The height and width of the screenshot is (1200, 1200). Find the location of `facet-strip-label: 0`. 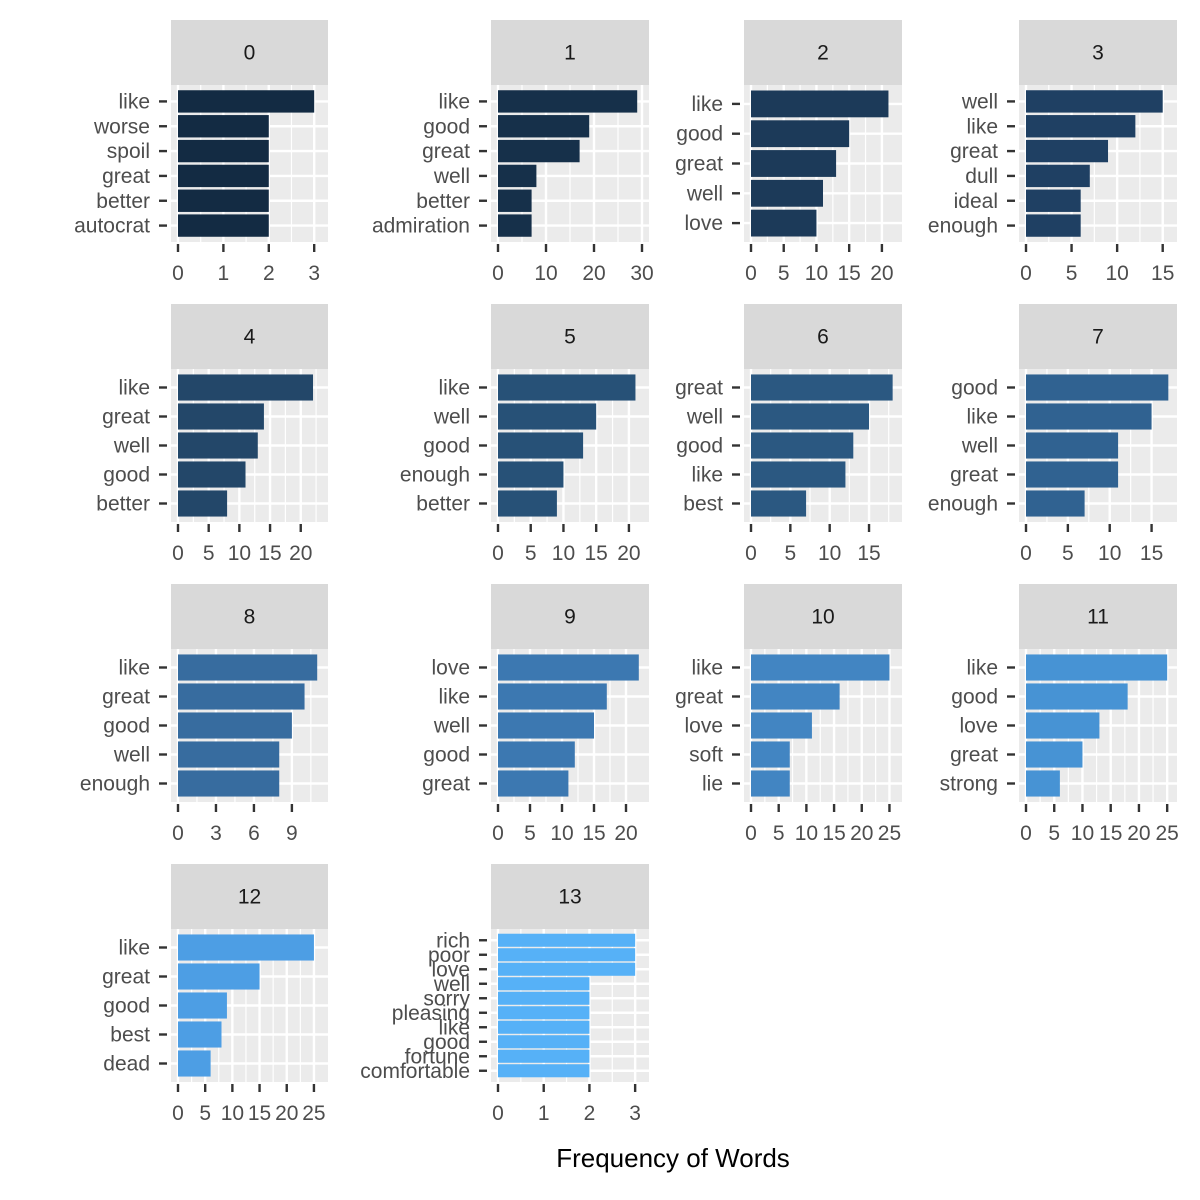

facet-strip-label: 0 is located at coordinates (250, 53).